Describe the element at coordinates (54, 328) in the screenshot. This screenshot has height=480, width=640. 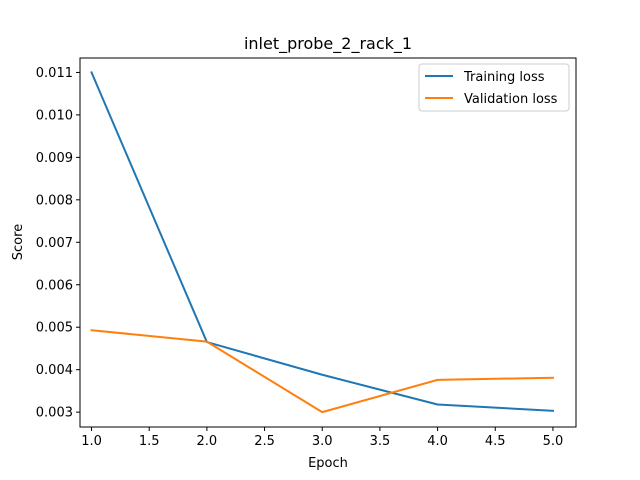
I see `y-tick-label: 0.005` at that location.